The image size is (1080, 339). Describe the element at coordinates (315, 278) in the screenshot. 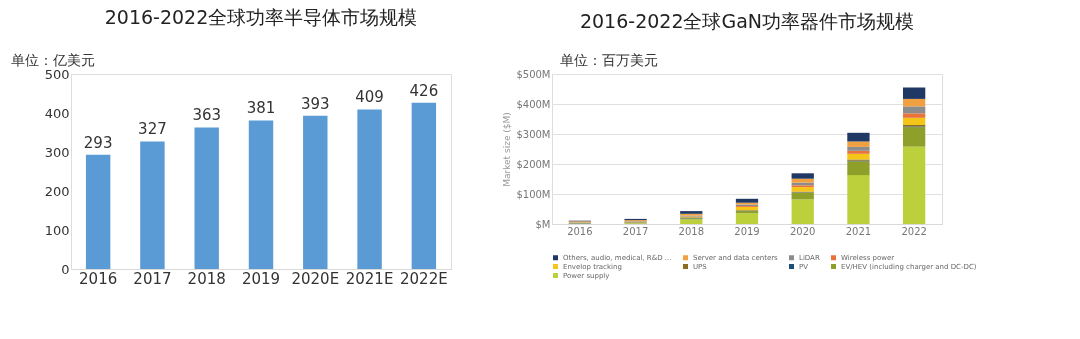

I see `x-tick-label: 2020E` at that location.